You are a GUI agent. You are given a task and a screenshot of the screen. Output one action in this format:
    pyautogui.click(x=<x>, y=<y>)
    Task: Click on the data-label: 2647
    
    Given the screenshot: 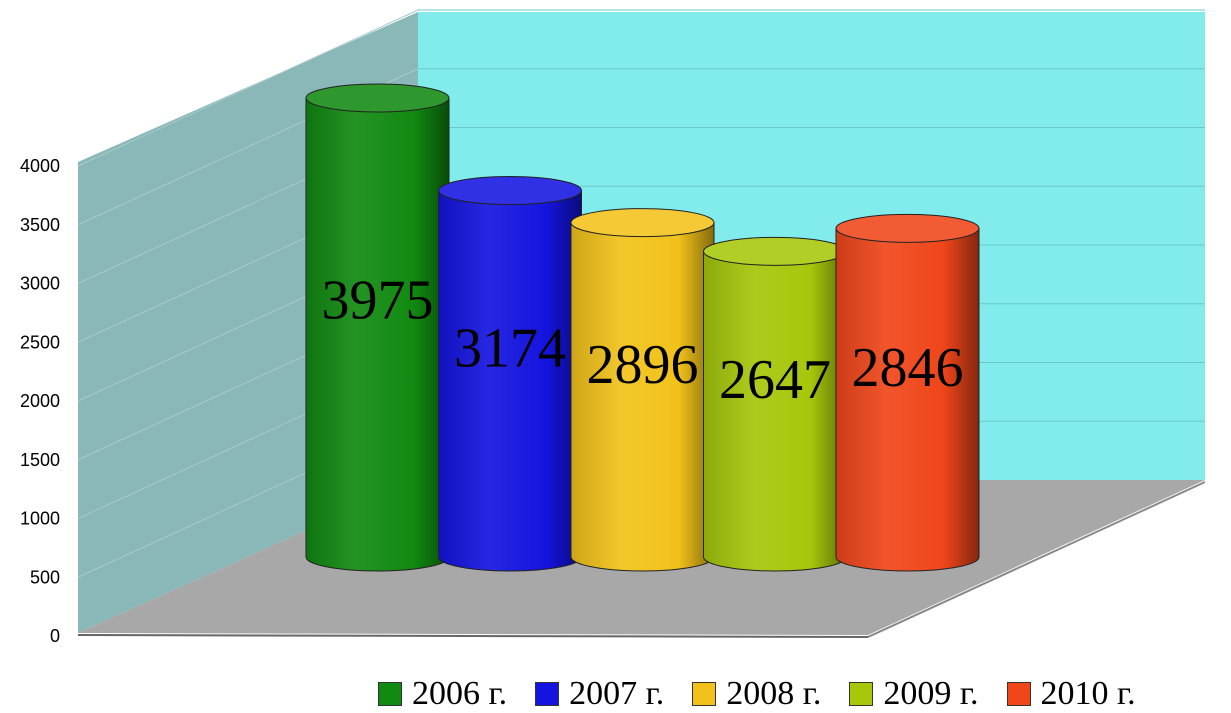 What is the action you would take?
    pyautogui.click(x=775, y=380)
    